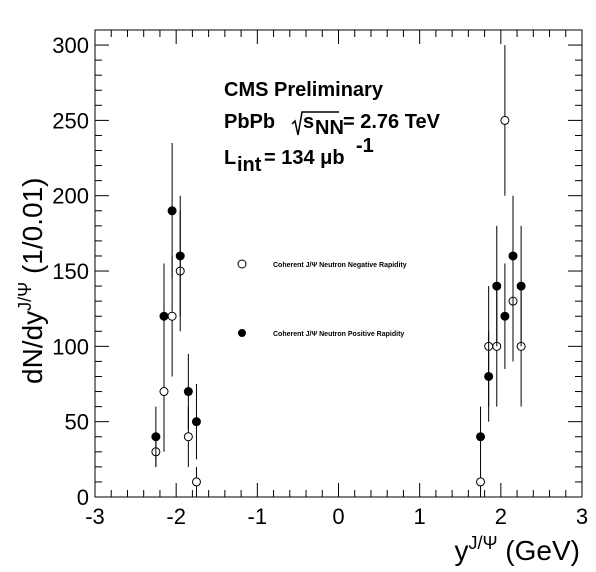 The image size is (596, 572). I want to click on svg-text: s, so click(308, 122).